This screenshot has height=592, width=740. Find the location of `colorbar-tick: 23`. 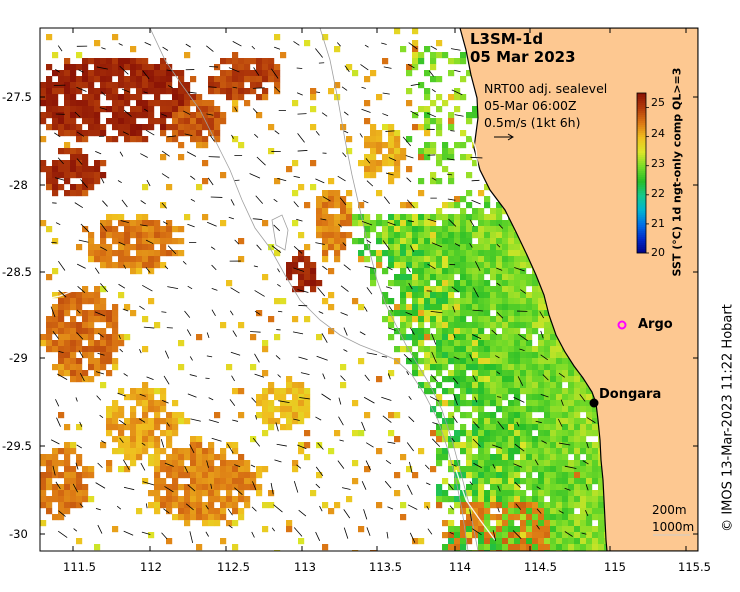

colorbar-tick: 23 is located at coordinates (658, 163).